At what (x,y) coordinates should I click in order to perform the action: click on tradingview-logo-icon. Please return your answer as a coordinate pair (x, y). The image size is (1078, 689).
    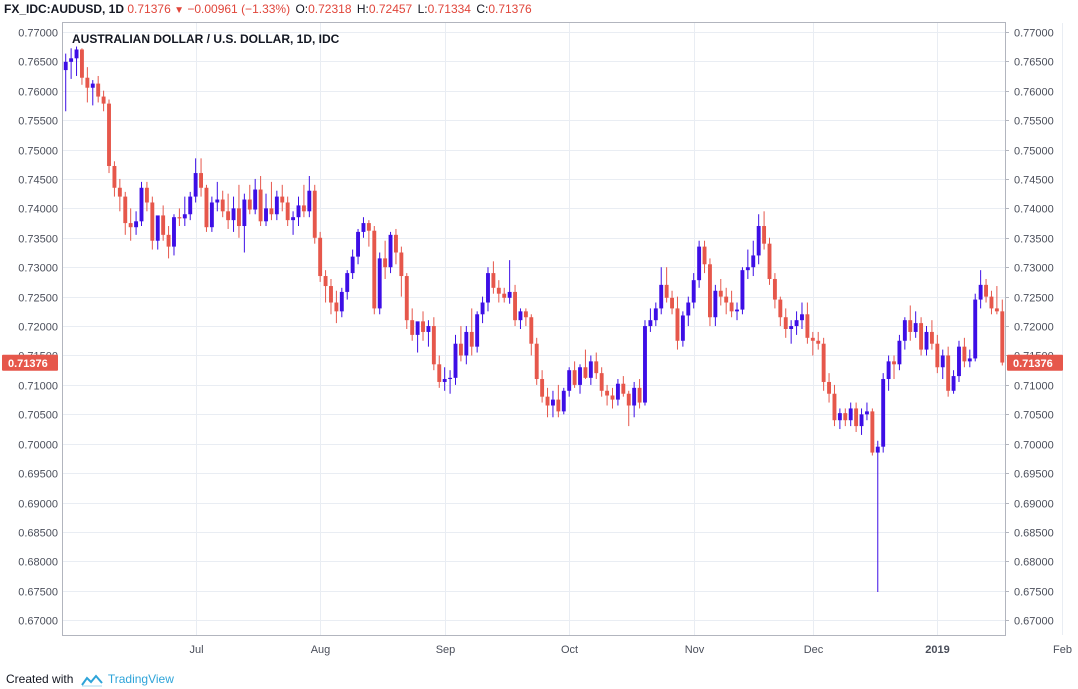
    Looking at the image, I should click on (91, 680).